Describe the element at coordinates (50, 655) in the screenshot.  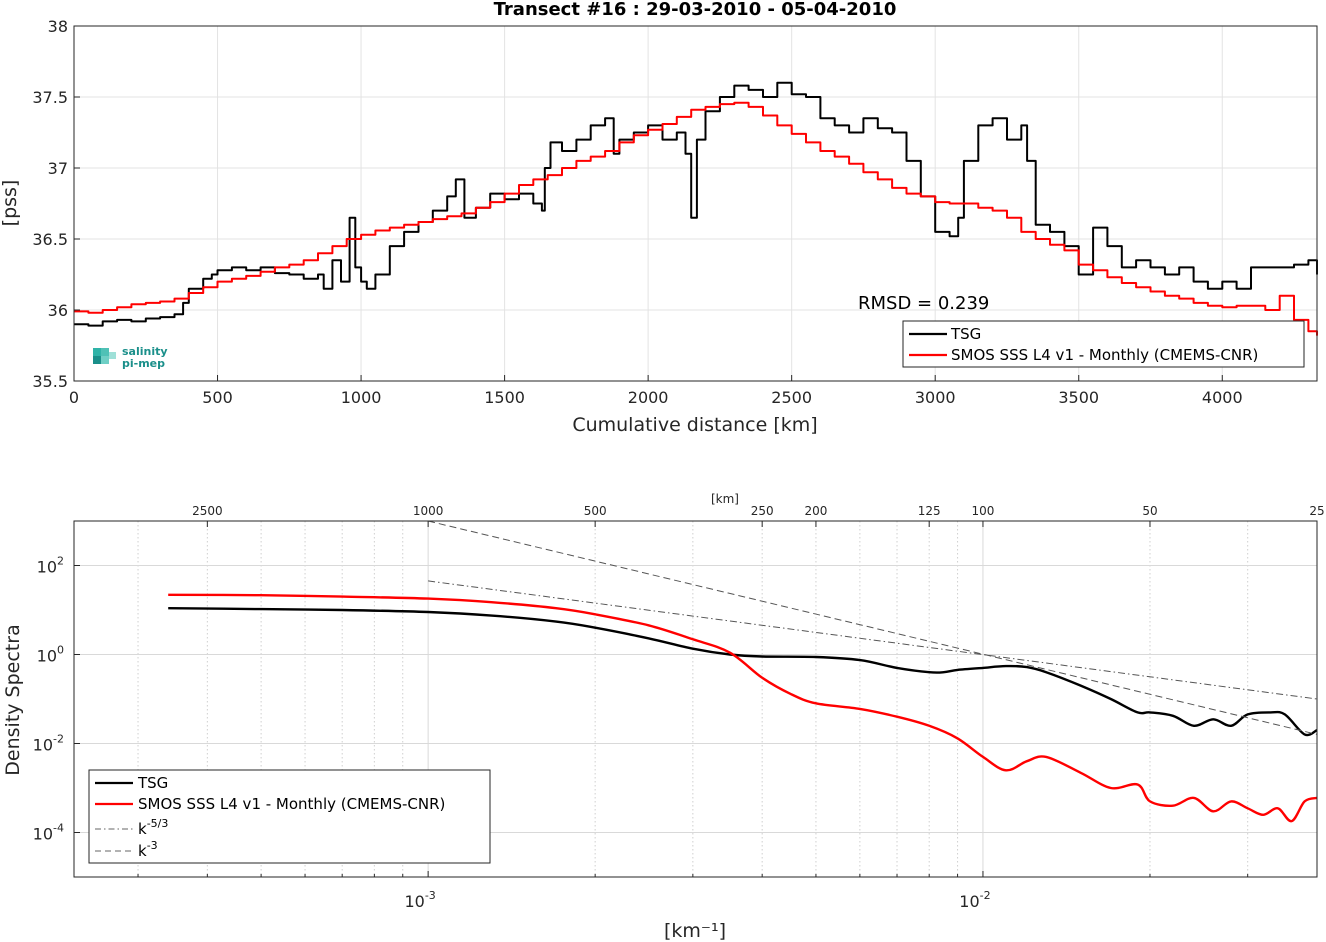
I see `bottom-y-tick-label: 10⁰` at that location.